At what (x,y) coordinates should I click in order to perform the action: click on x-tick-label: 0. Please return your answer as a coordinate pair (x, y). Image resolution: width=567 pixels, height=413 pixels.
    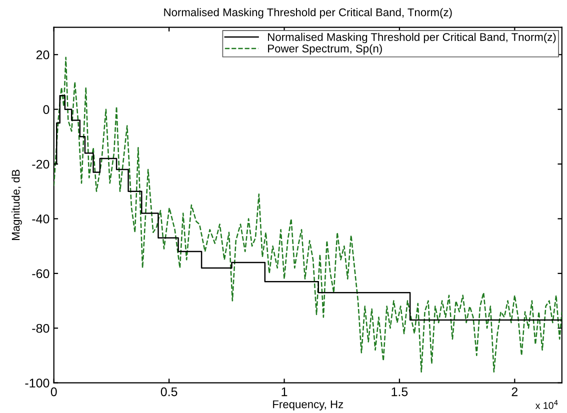
    Looking at the image, I should click on (53, 391).